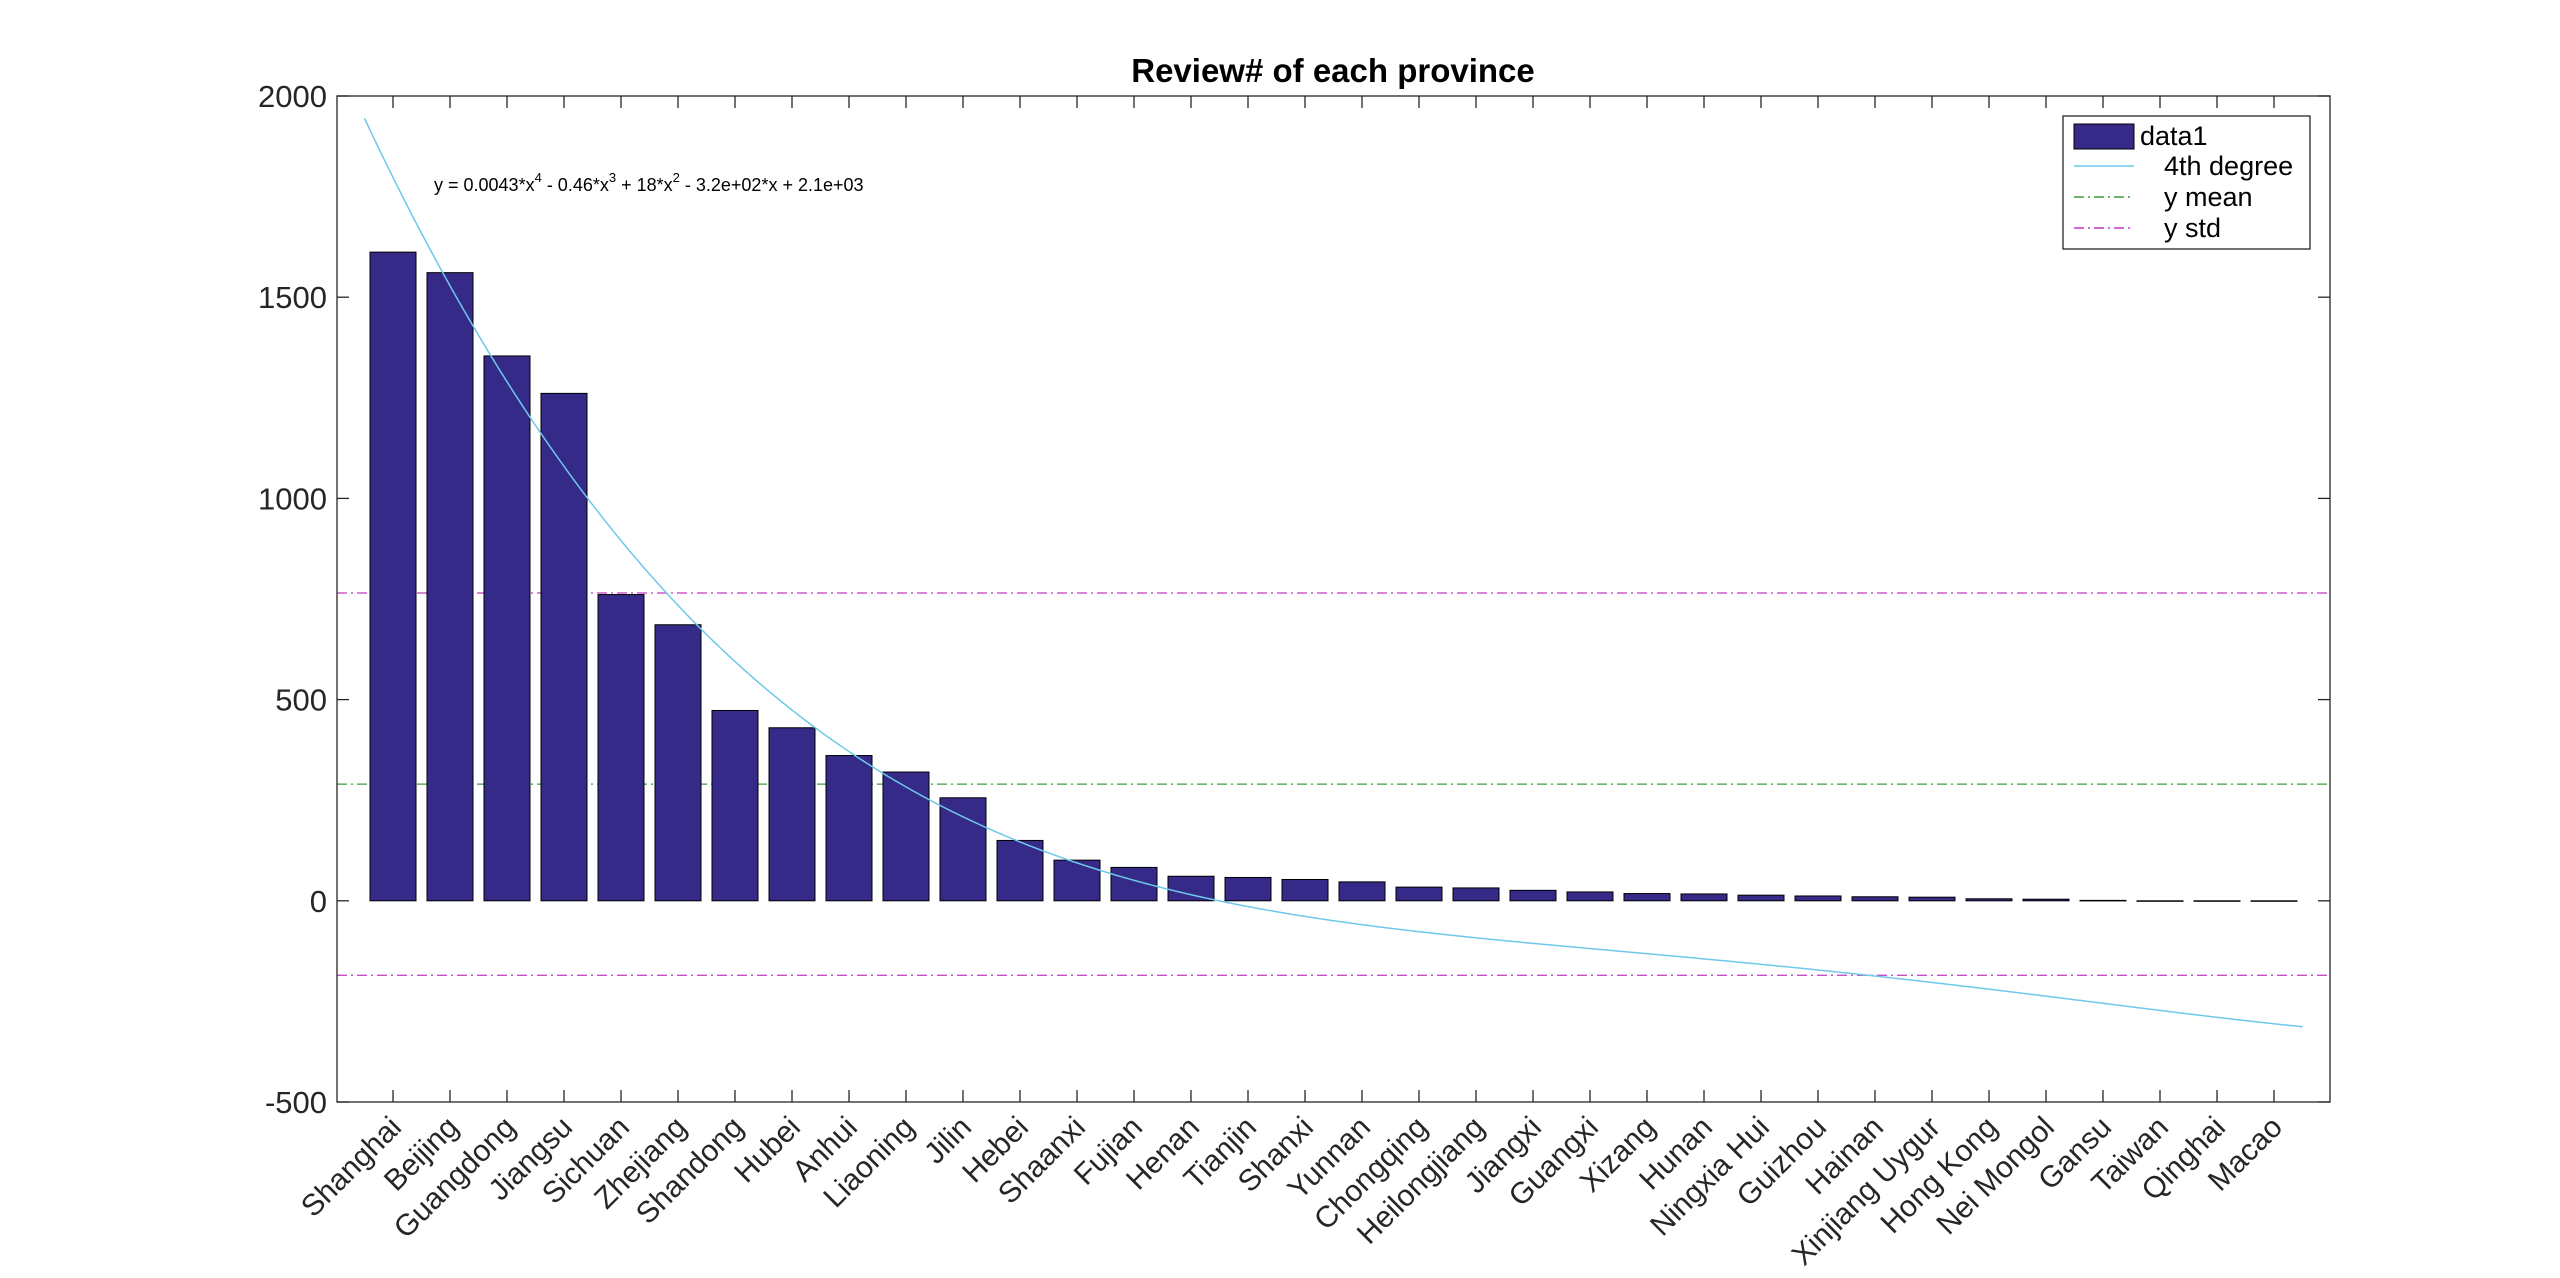  Describe the element at coordinates (1590, 896) in the screenshot. I see `bar-guangxi` at that location.